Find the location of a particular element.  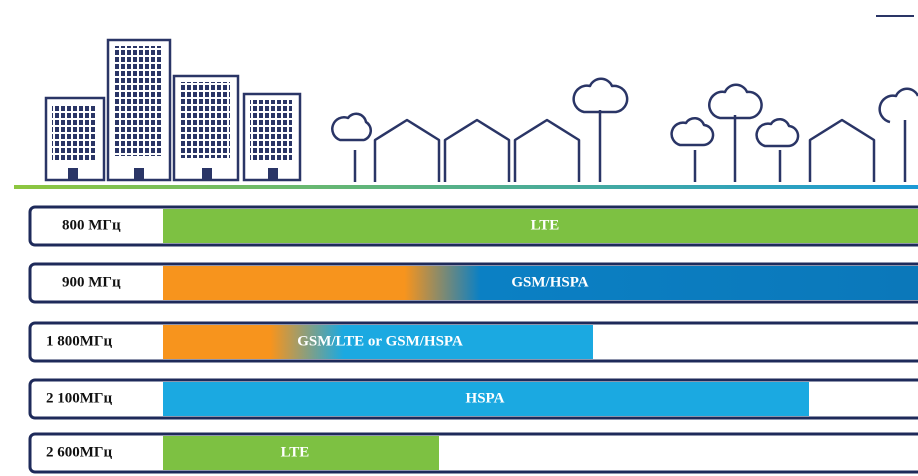

row: 800 МГц LTE is located at coordinates (473, 226).